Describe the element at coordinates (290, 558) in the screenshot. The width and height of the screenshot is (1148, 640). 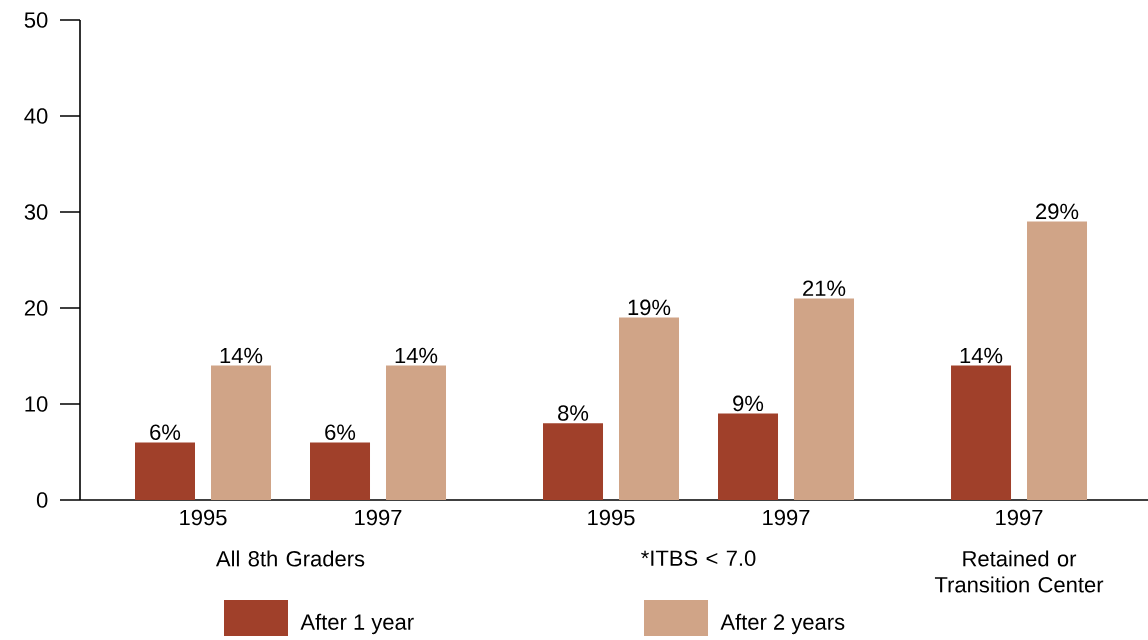
I see `text: All 8th Graders` at that location.